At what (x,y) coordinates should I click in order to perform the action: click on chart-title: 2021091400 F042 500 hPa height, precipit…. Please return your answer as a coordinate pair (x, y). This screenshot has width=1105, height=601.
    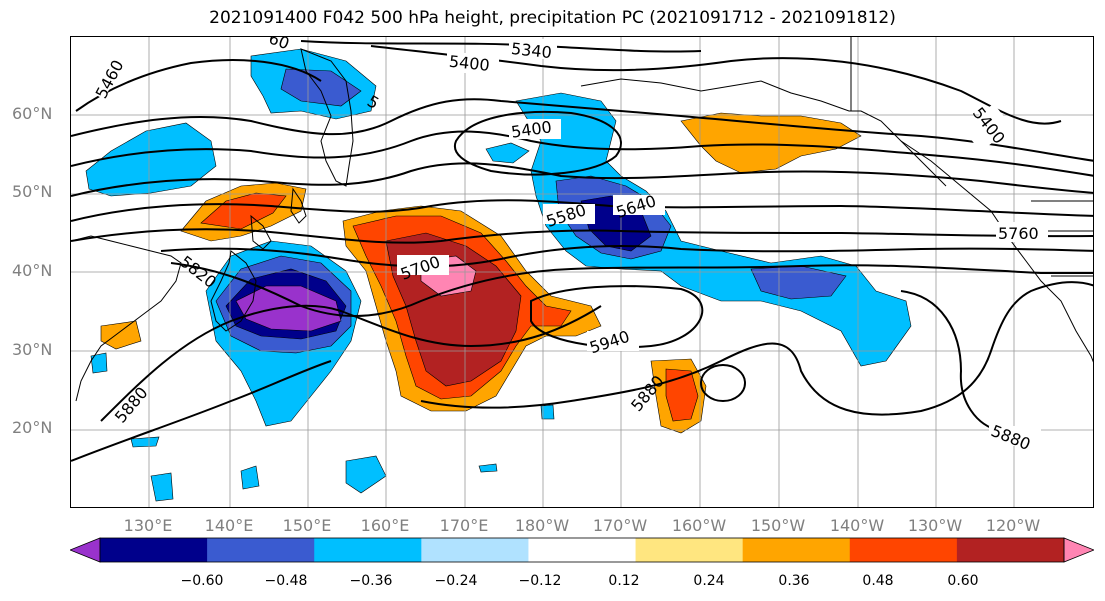
    Looking at the image, I should click on (552, 18).